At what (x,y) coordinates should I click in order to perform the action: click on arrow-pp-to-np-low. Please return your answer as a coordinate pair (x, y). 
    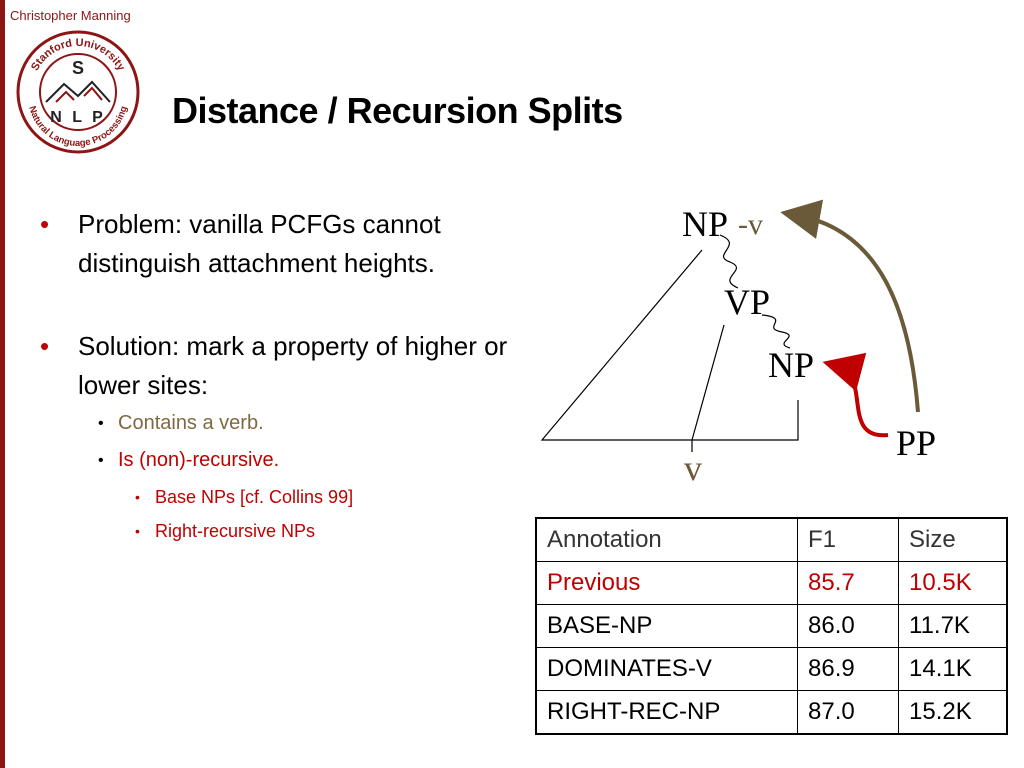
    Looking at the image, I should click on (855, 395).